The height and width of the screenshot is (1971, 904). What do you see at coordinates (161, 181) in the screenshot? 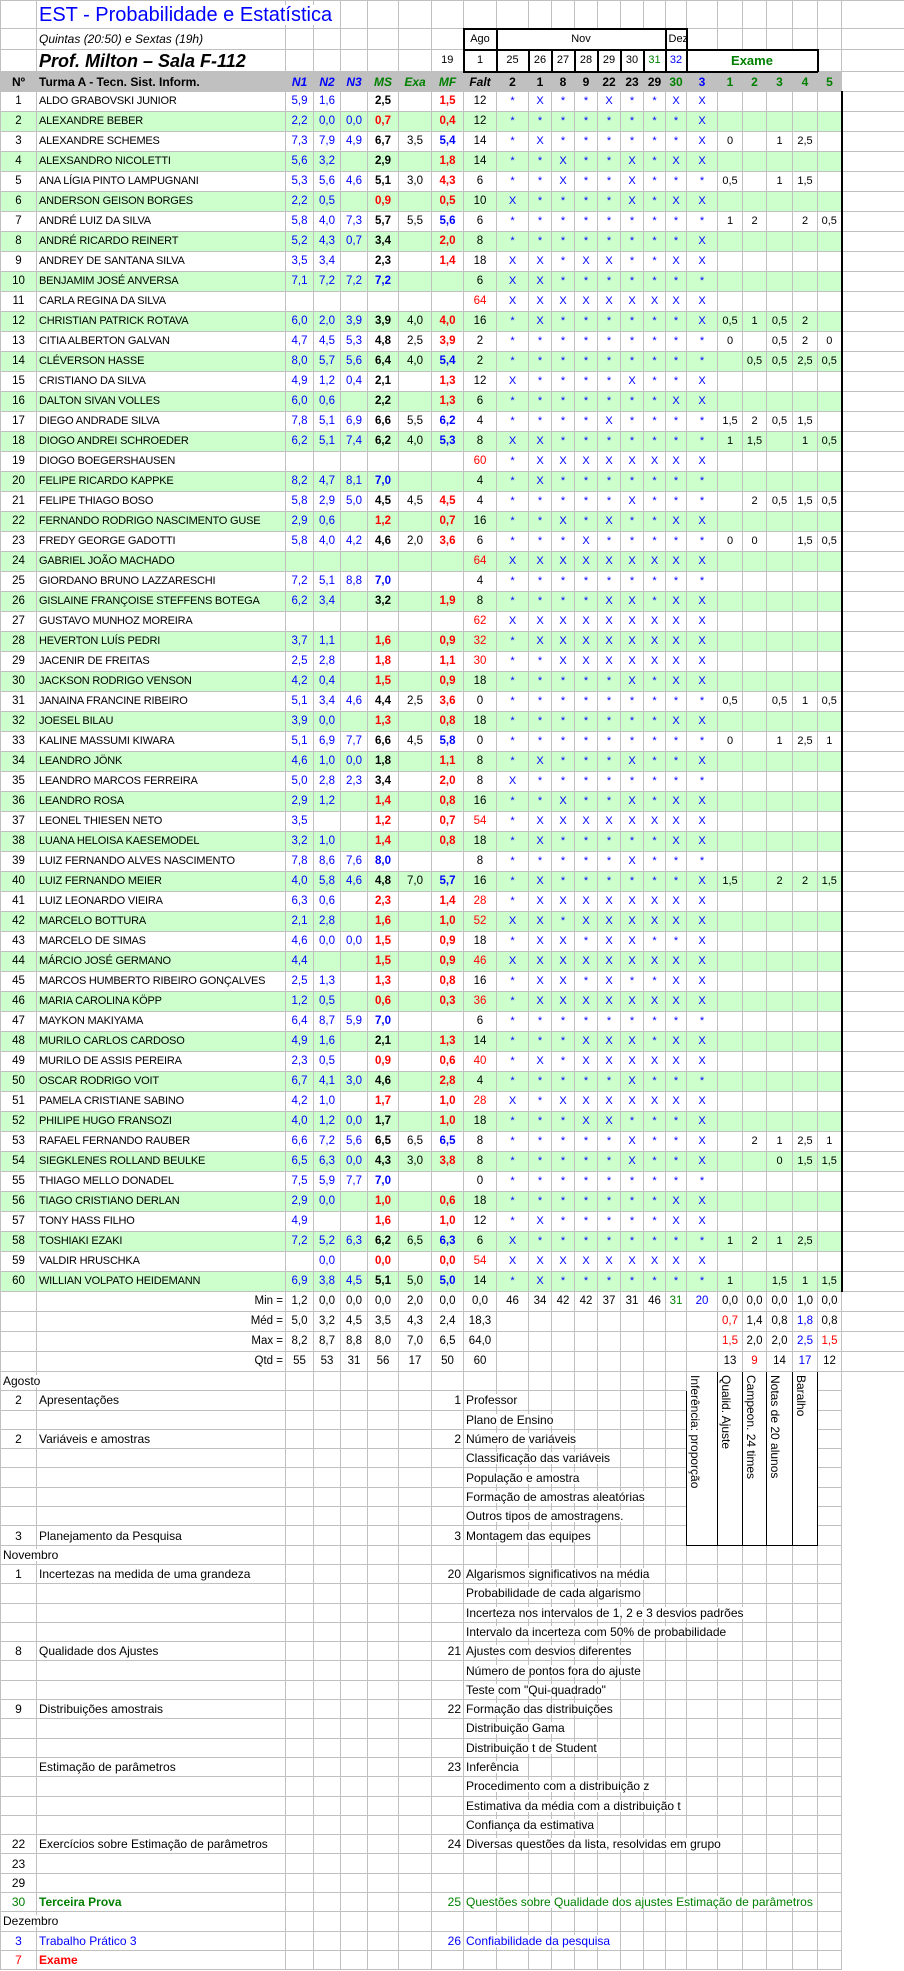
I see `student-name: ANA LÍGIA PINTO LAMPUGNANI` at bounding box center [161, 181].